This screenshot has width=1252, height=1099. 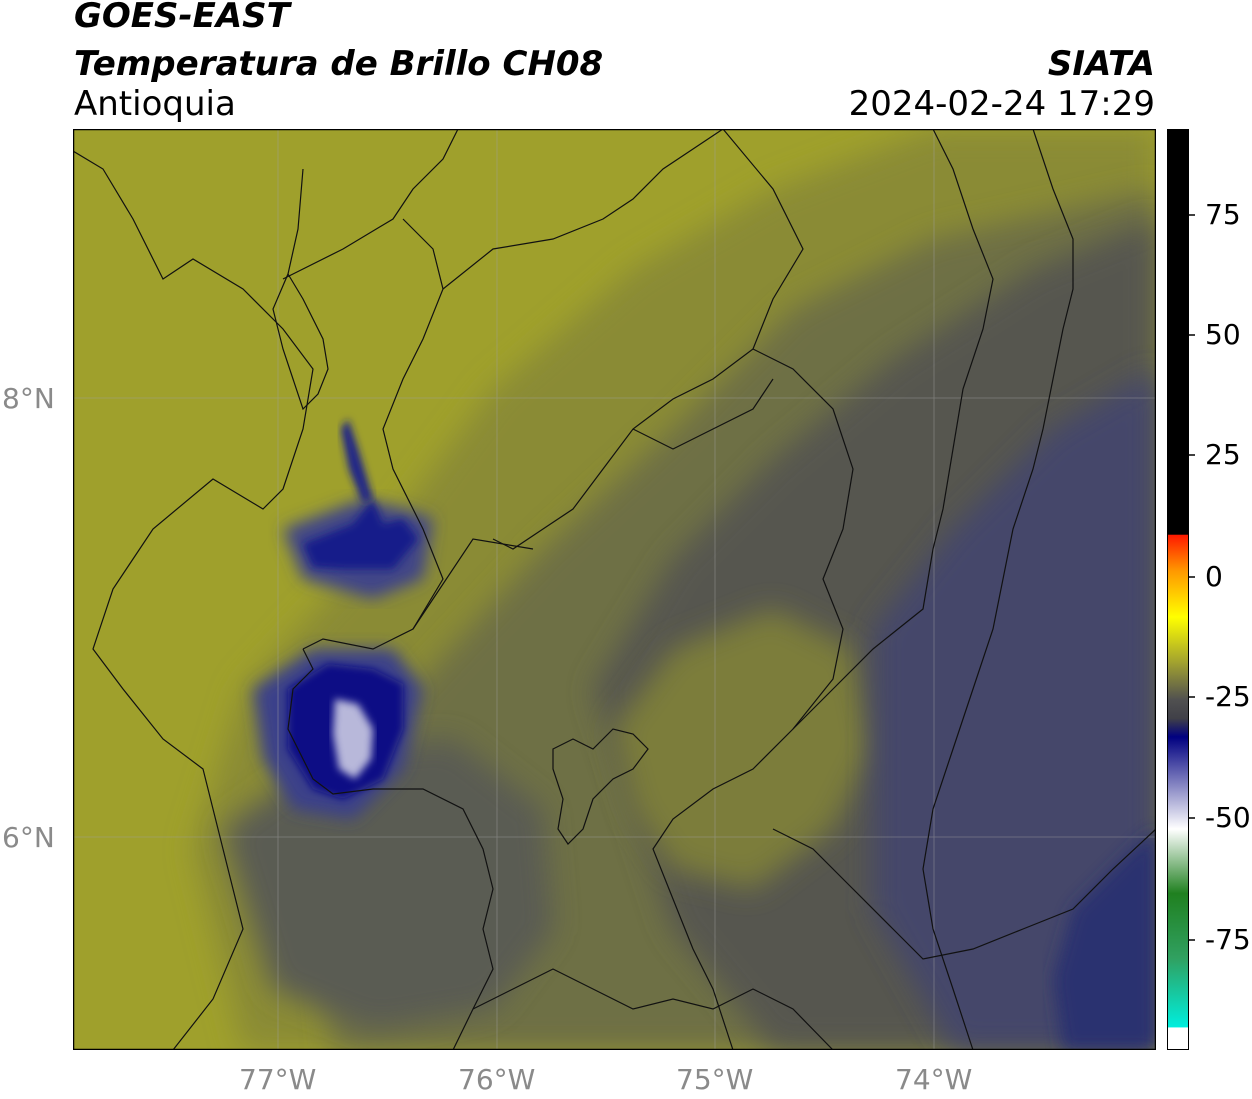 What do you see at coordinates (1228, 696) in the screenshot?
I see `cbar-tick-neg25: -25` at bounding box center [1228, 696].